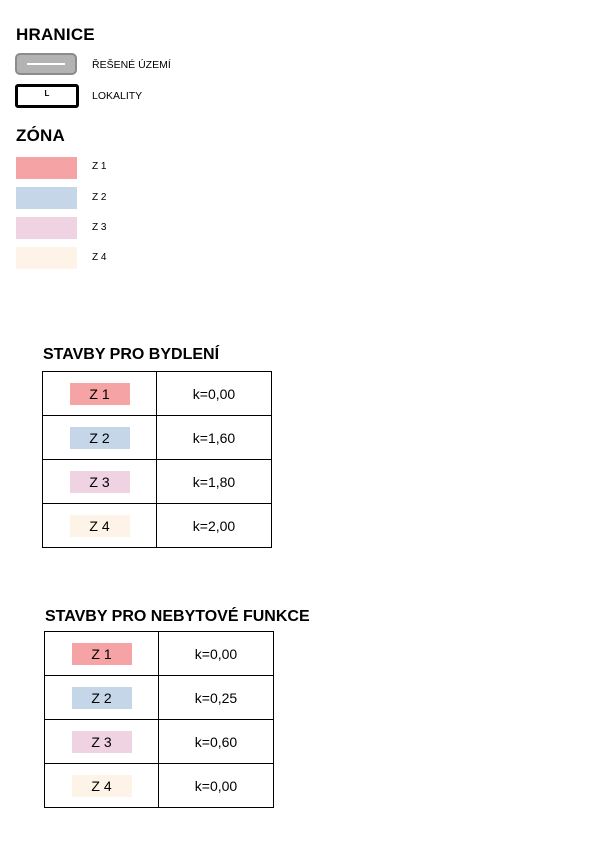  I want to click on table-row: Z 3 k=0,60, so click(159, 741).